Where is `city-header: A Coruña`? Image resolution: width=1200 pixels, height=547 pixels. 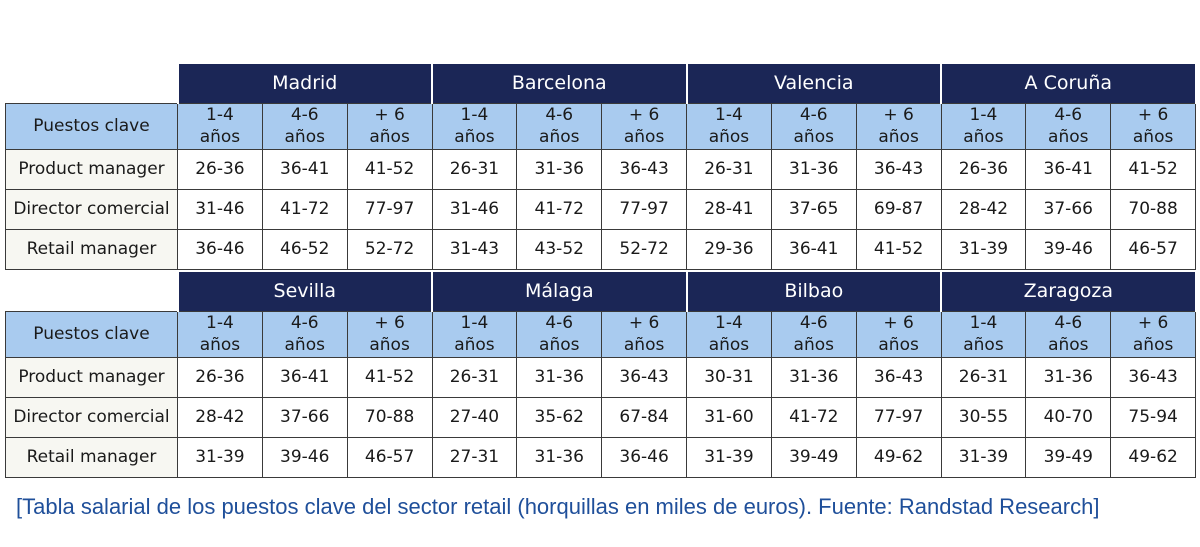
city-header: A Coruña is located at coordinates (1068, 83).